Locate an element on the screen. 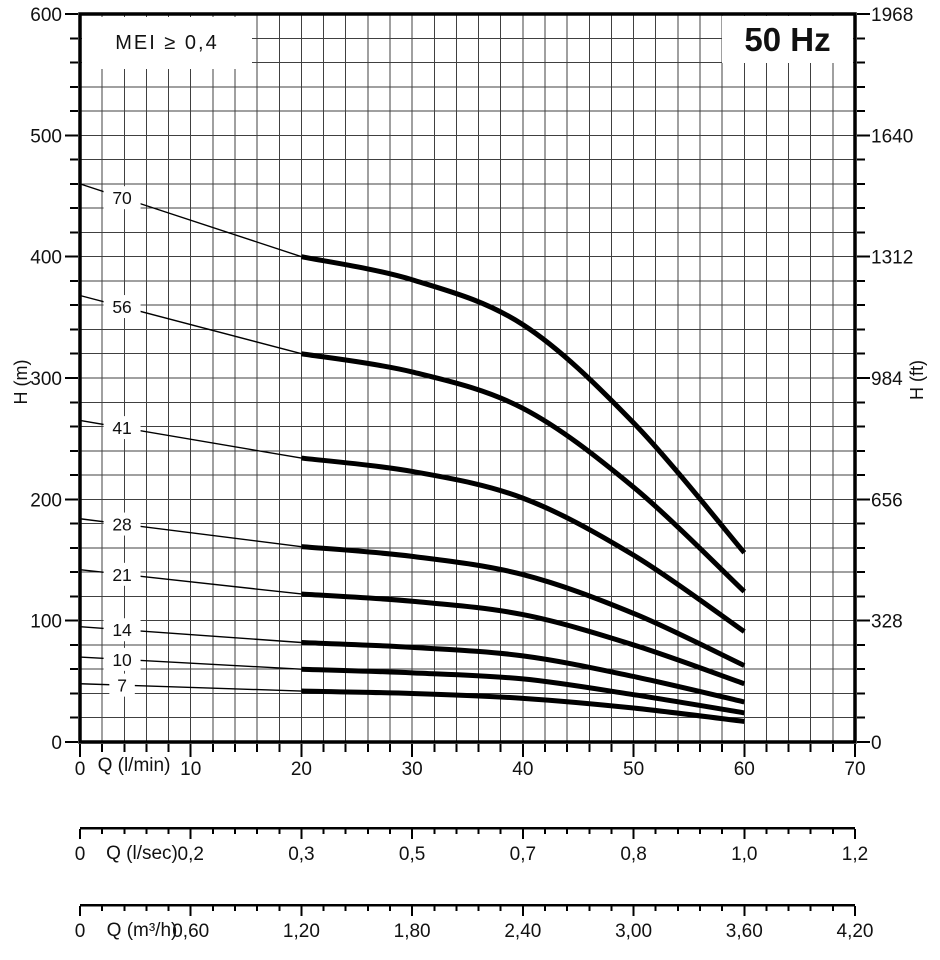  x-m3h-tick-label: 3,00 is located at coordinates (633, 931).